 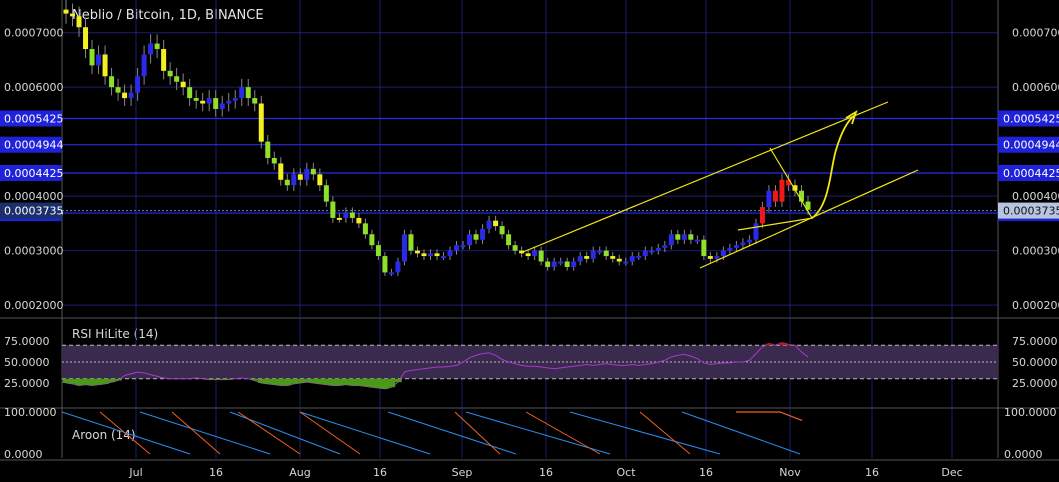 What do you see at coordinates (27, 383) in the screenshot?
I see `rsi-tick-left: 25.0000` at bounding box center [27, 383].